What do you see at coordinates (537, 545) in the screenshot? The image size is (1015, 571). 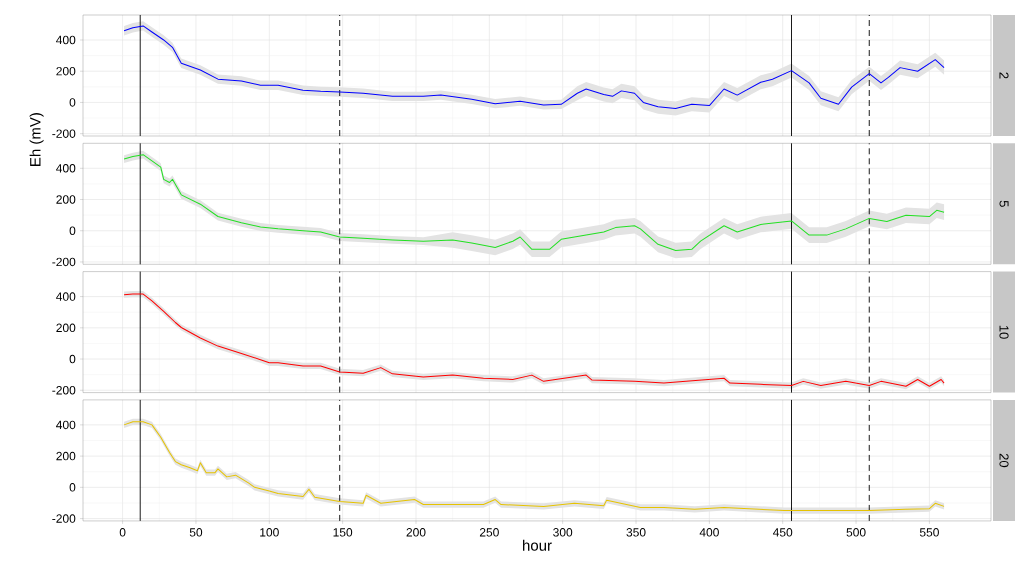 I see `x-axis-title: hour` at bounding box center [537, 545].